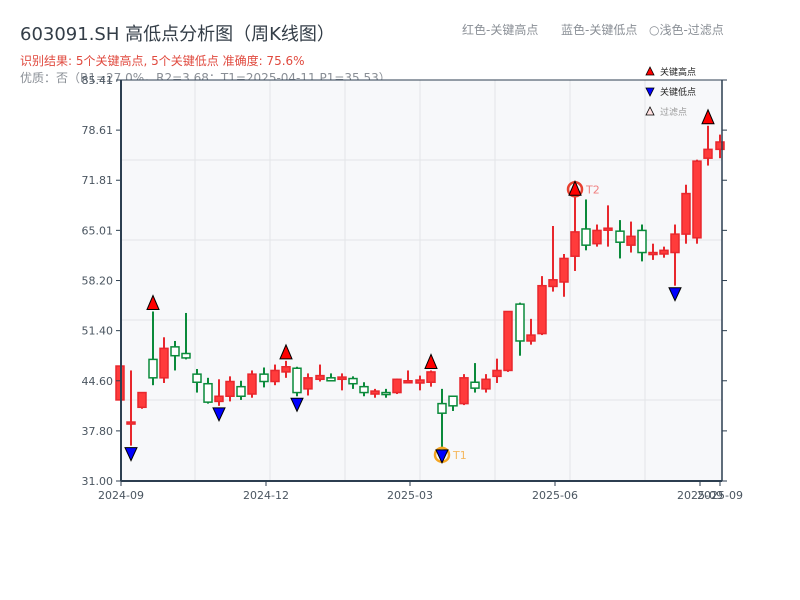 The width and height of the screenshot is (800, 600). I want to click on y-tick-label: 51.40, so click(98, 331).